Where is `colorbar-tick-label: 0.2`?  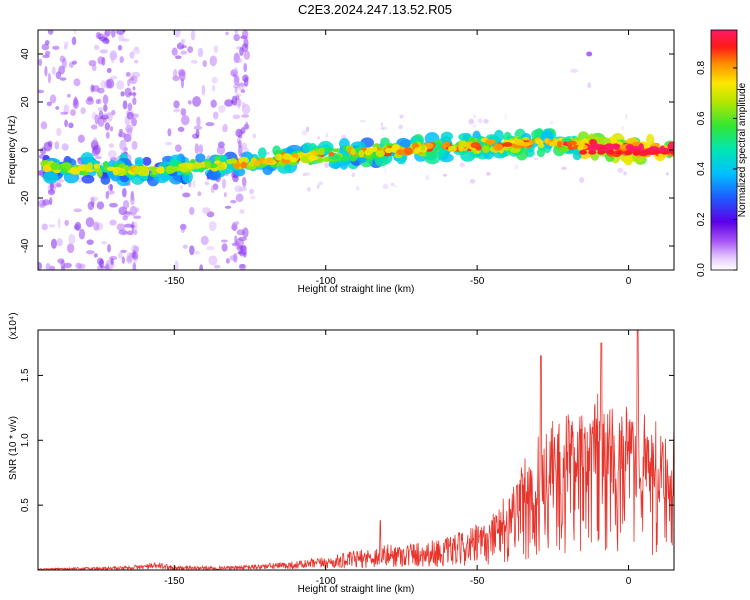 colorbar-tick-label: 0.2 is located at coordinates (701, 219).